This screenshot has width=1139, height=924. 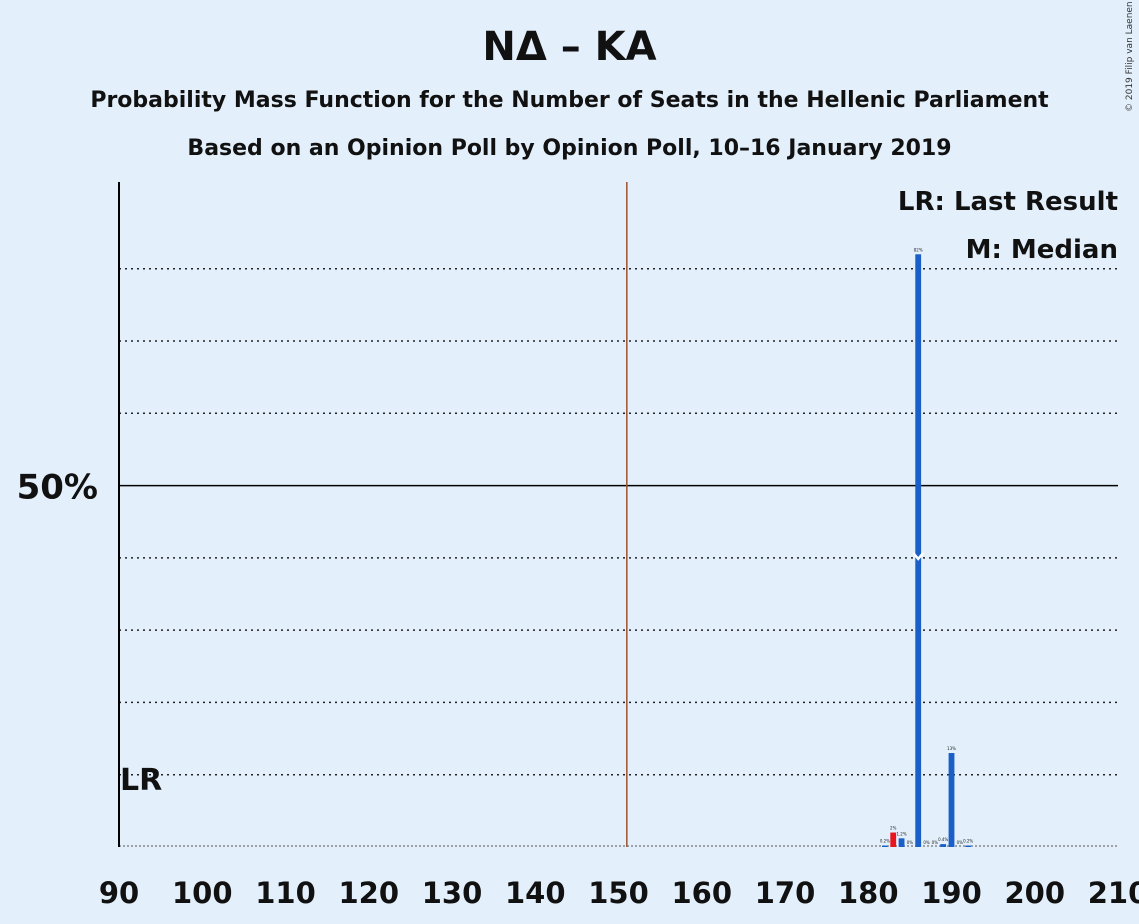 I want to click on bar-value-label: 0.4%, so click(x=943, y=839).